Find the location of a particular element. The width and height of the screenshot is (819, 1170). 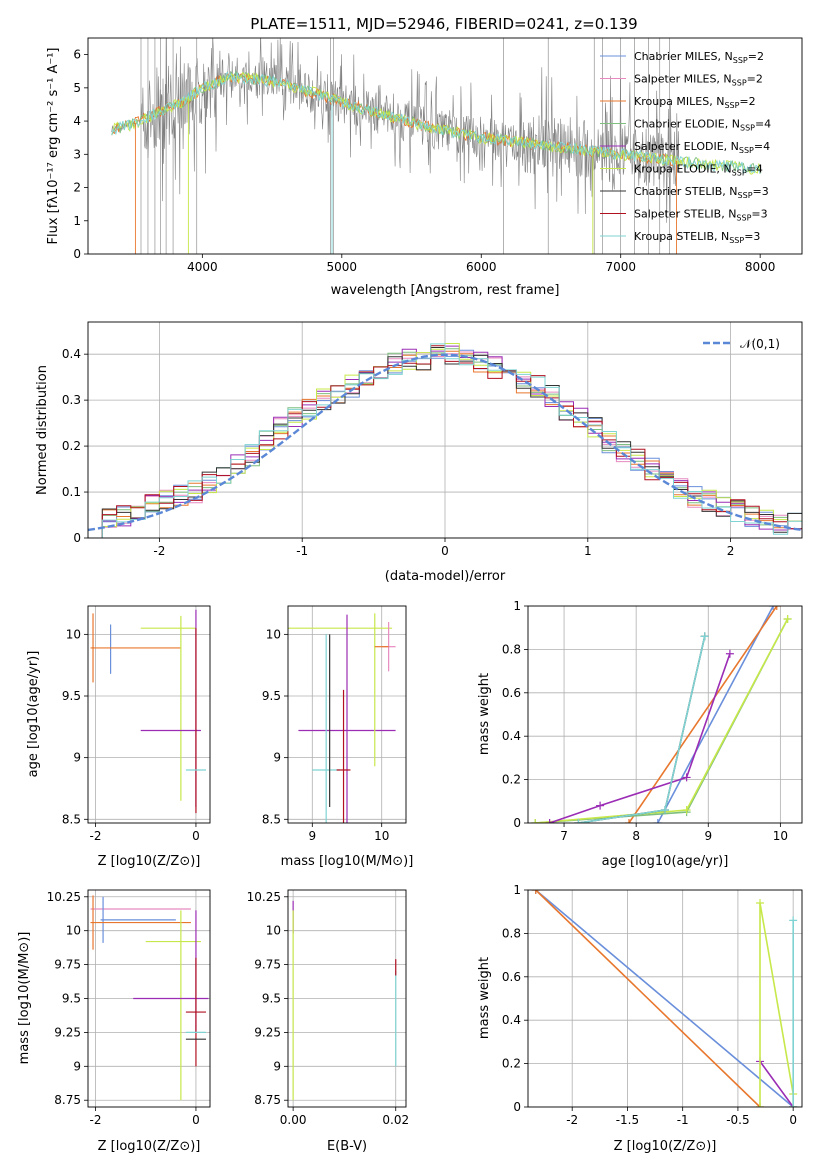

observed-spectrum is located at coordinates (395, 130).